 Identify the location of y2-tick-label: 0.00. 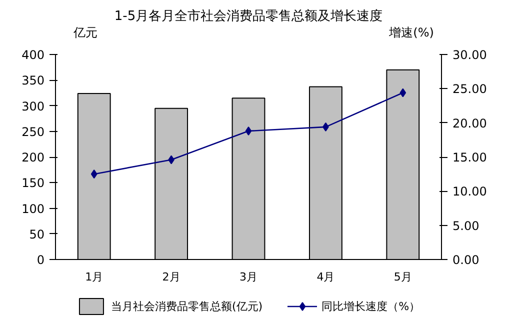
(466, 260).